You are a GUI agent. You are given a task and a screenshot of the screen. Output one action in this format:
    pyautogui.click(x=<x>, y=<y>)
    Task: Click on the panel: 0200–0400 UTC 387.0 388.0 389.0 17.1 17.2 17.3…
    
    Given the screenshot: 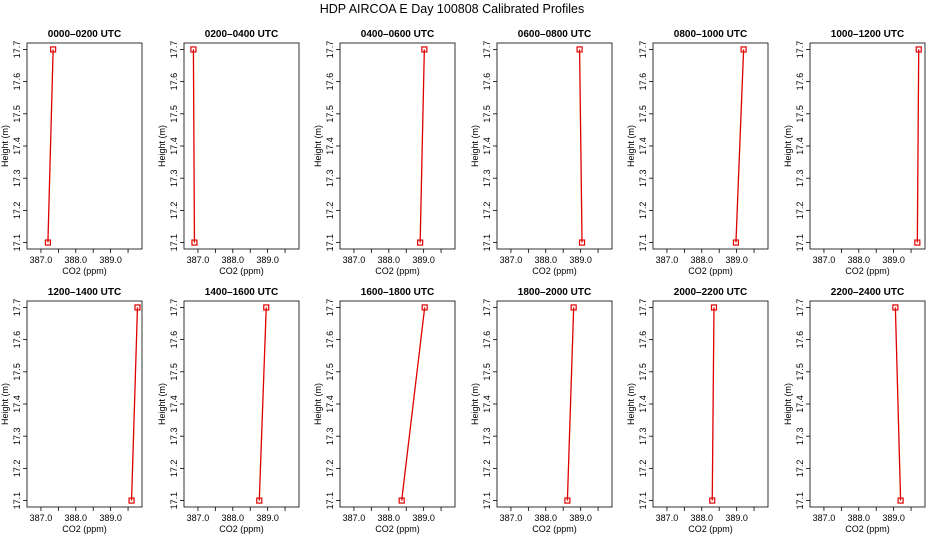 What is the action you would take?
    pyautogui.click(x=228, y=152)
    